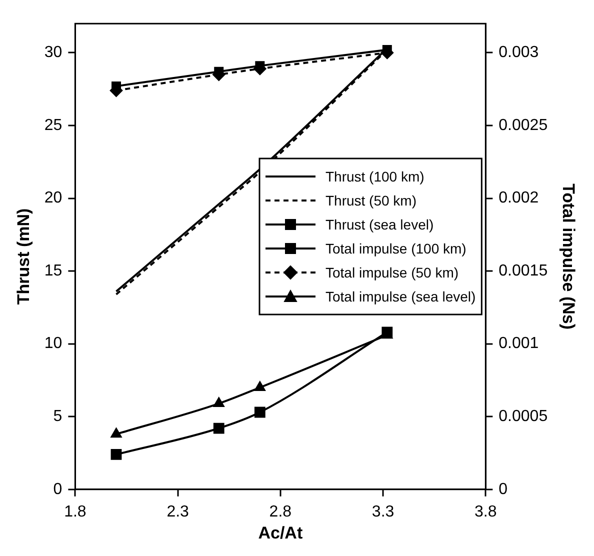 This screenshot has height=556, width=594. I want to click on y2-tick-label: 0.002, so click(518, 198).